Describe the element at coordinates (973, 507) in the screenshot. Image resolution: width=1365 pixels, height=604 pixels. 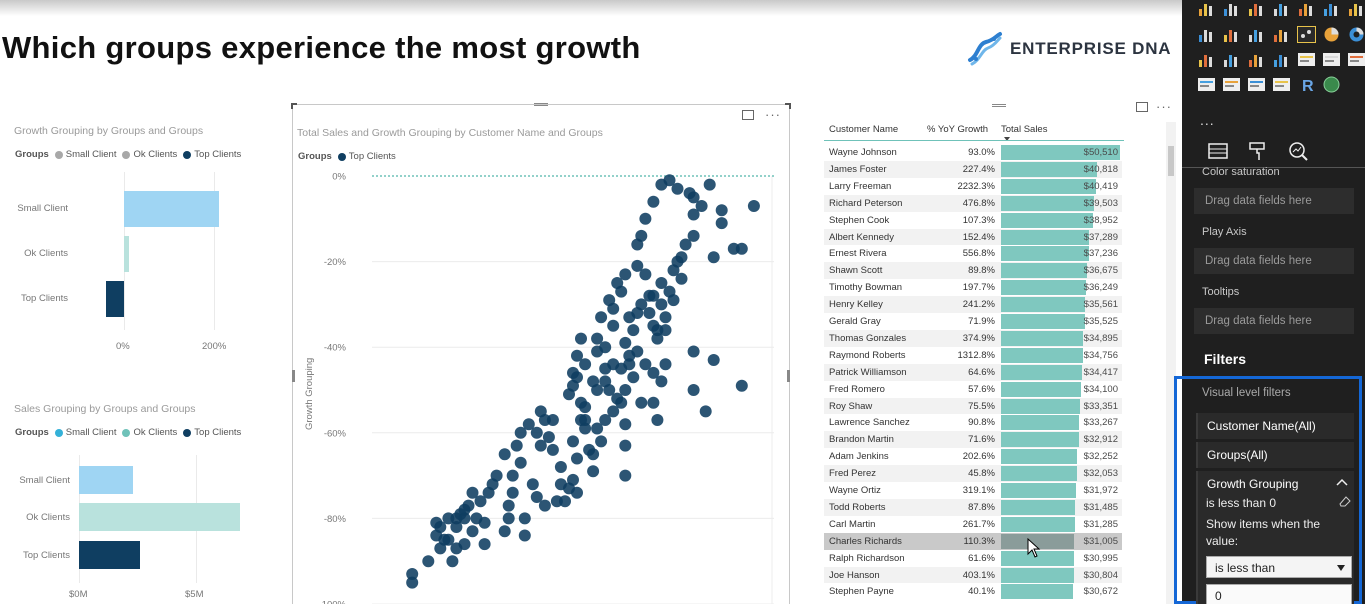
I see `table-row: Todd Roberts 87.8% $31,485` at that location.